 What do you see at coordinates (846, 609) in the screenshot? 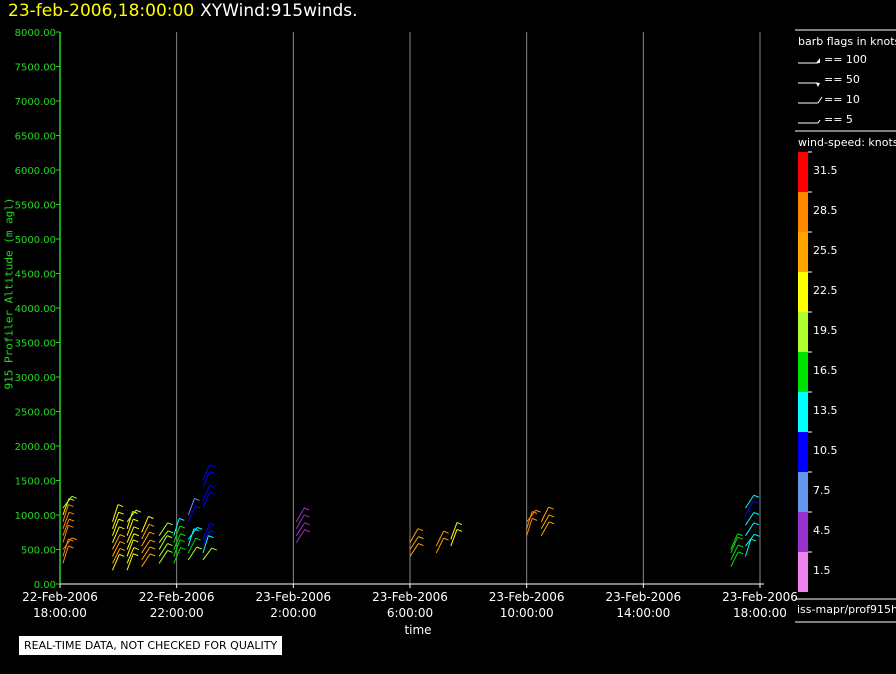
I see `data-source-label: iss-mapr/prof915h` at bounding box center [846, 609].